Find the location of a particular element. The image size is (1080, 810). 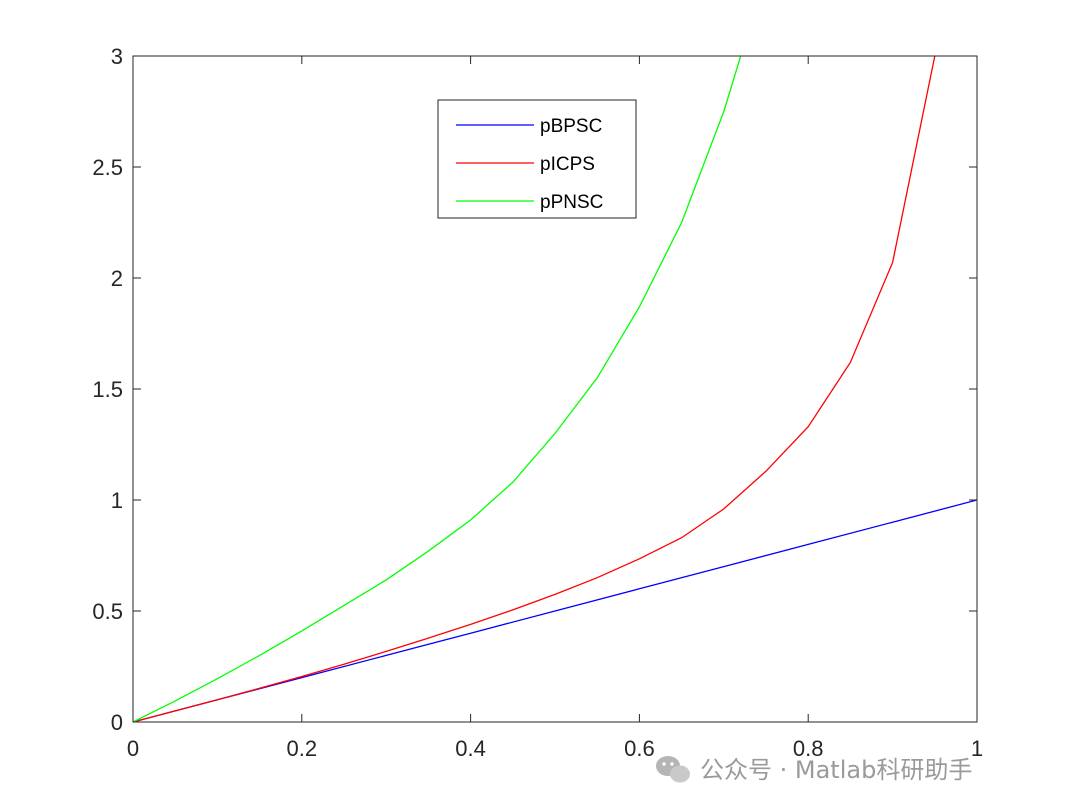

legend: pBPSC pICPS pPNSC is located at coordinates (537, 159).